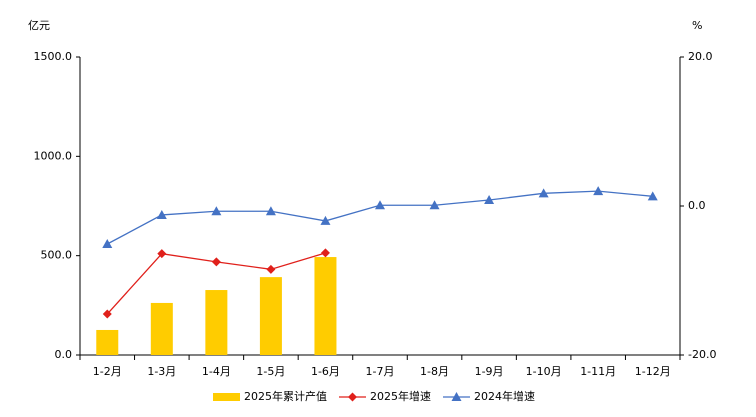 The image size is (756, 417). I want to click on x-tick-label: 1-4月, so click(216, 371).